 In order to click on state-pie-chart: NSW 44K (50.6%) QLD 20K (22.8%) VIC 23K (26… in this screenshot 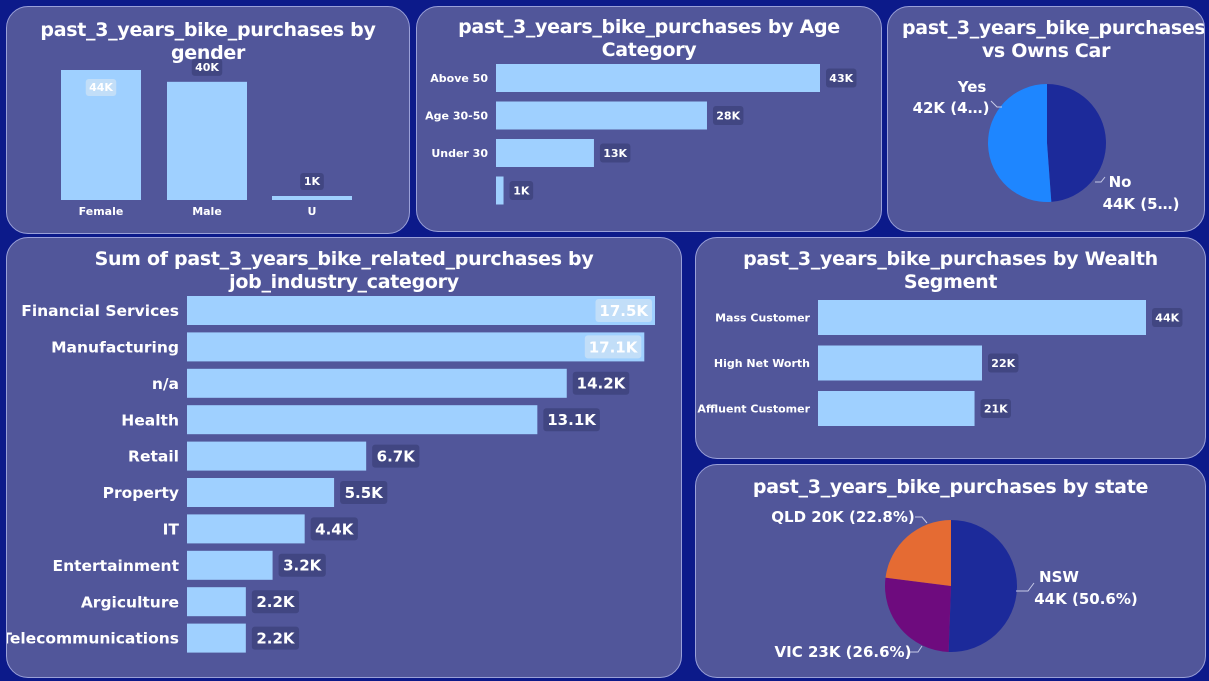, I will do `click(951, 571)`.